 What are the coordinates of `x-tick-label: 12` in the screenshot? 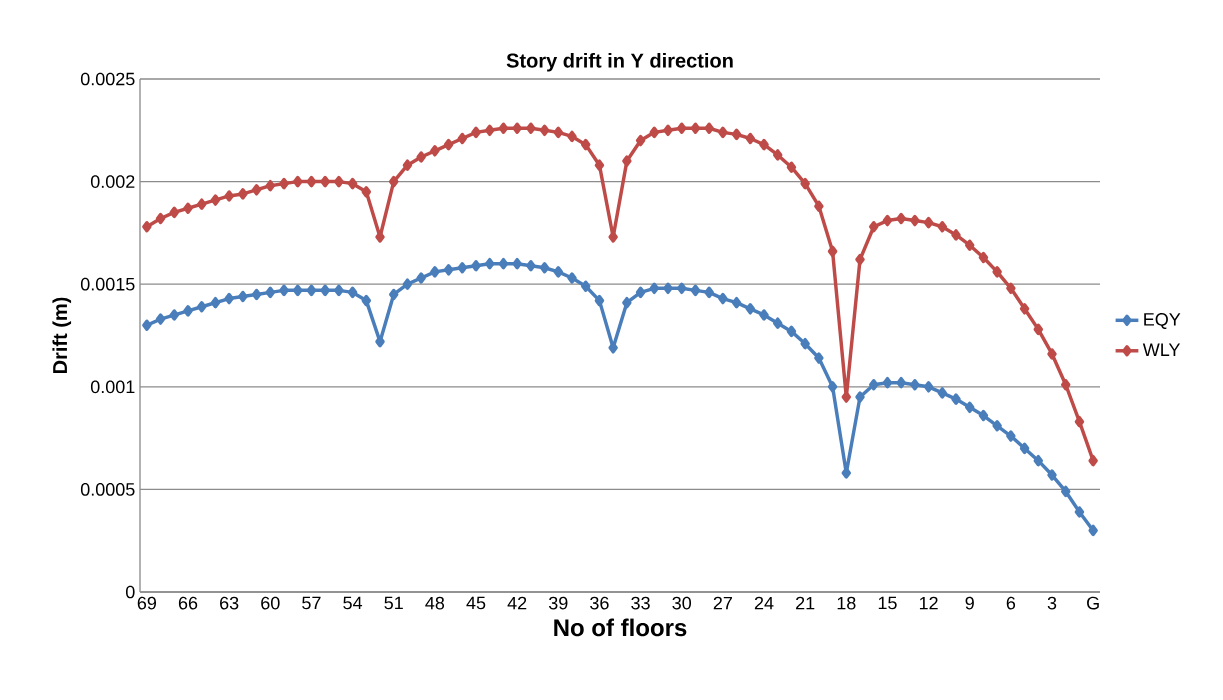 It's located at (928, 603).